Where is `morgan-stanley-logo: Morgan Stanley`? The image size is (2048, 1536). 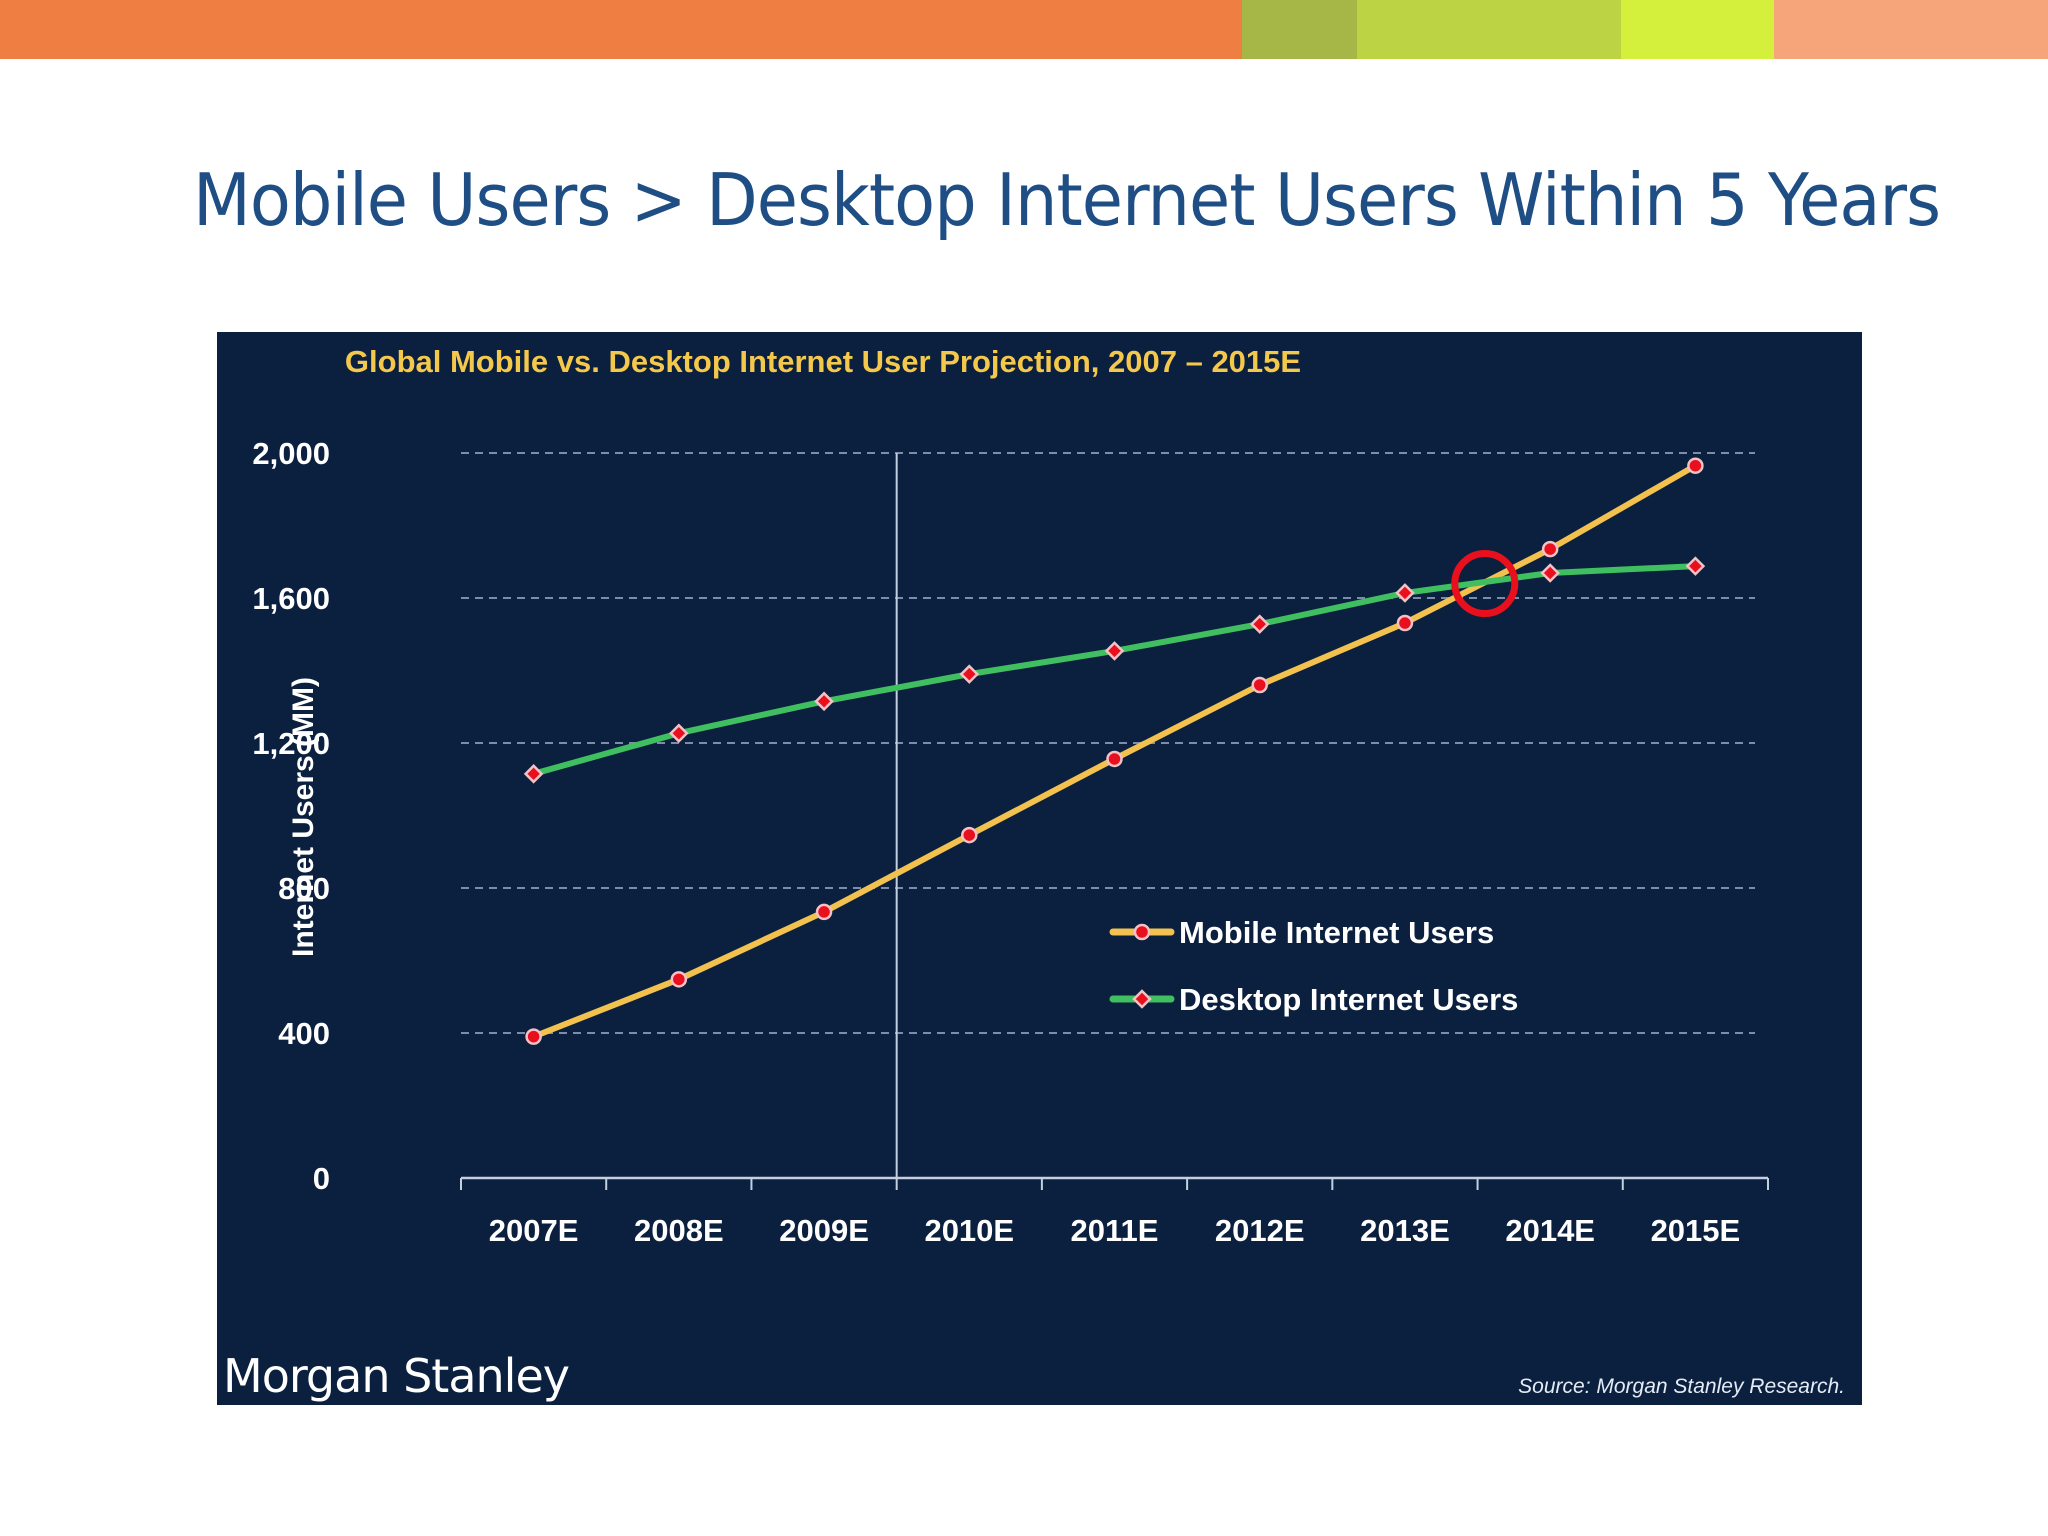
morgan-stanley-logo: Morgan Stanley is located at coordinates (396, 1376).